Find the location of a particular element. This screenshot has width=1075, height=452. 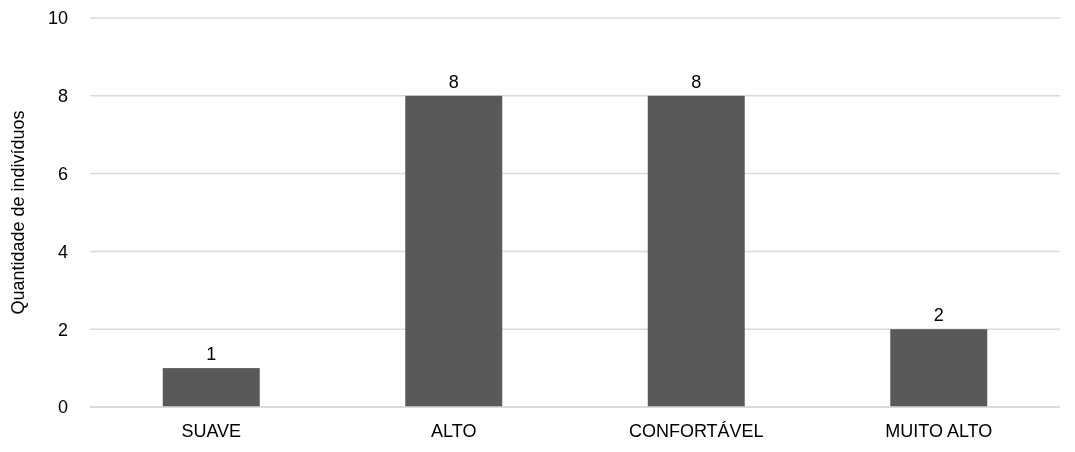

y-tick-label: 6 is located at coordinates (62, 173).